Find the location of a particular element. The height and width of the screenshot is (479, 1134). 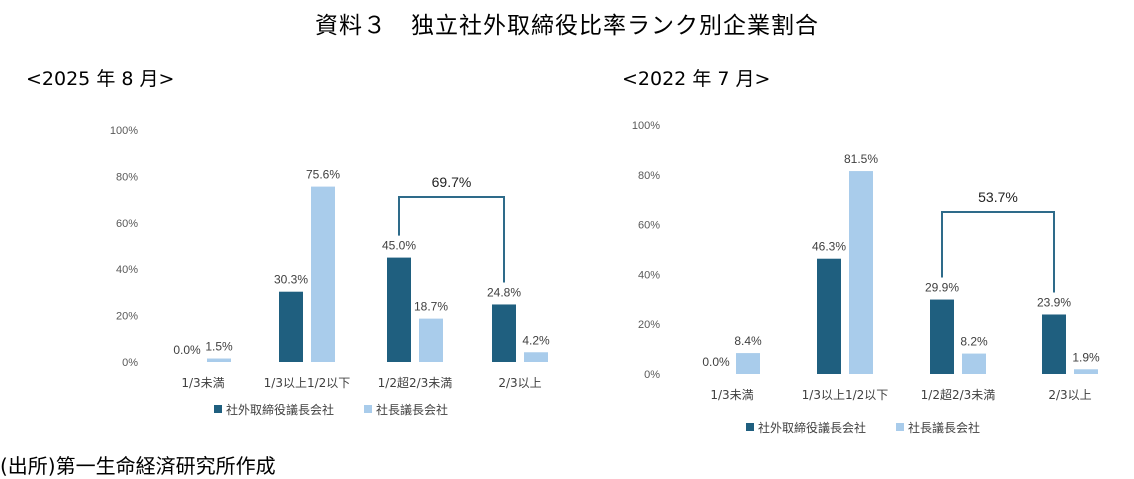

chart-1-legend-label: 社長議長会社 is located at coordinates (944, 427).